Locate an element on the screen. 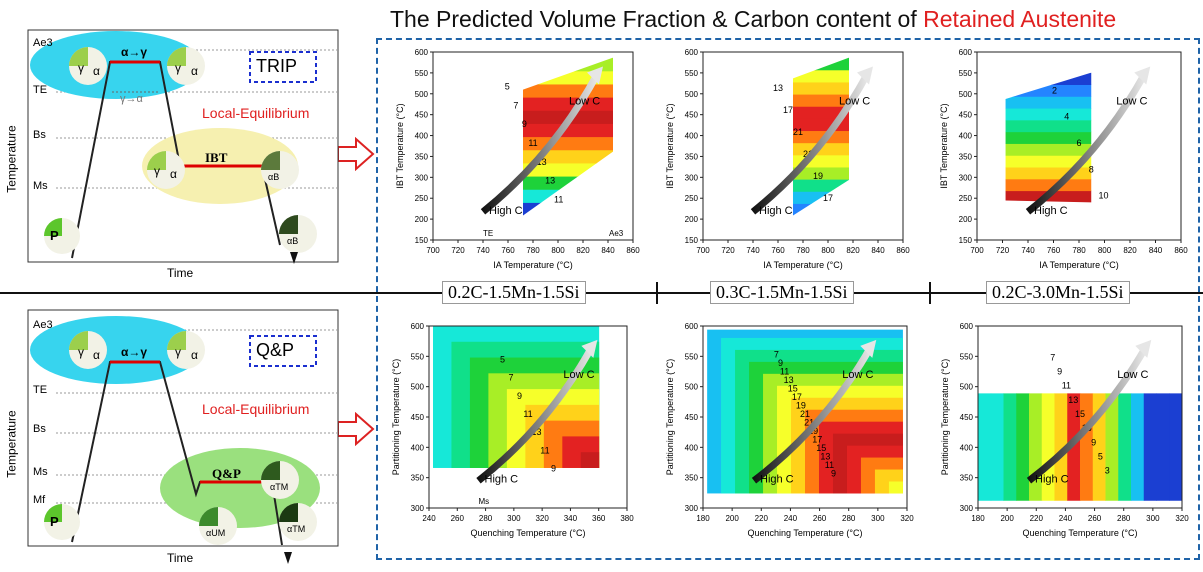 Image resolution: width=1203 pixels, height=572 pixels. axis-annotation: TE is located at coordinates (488, 233).